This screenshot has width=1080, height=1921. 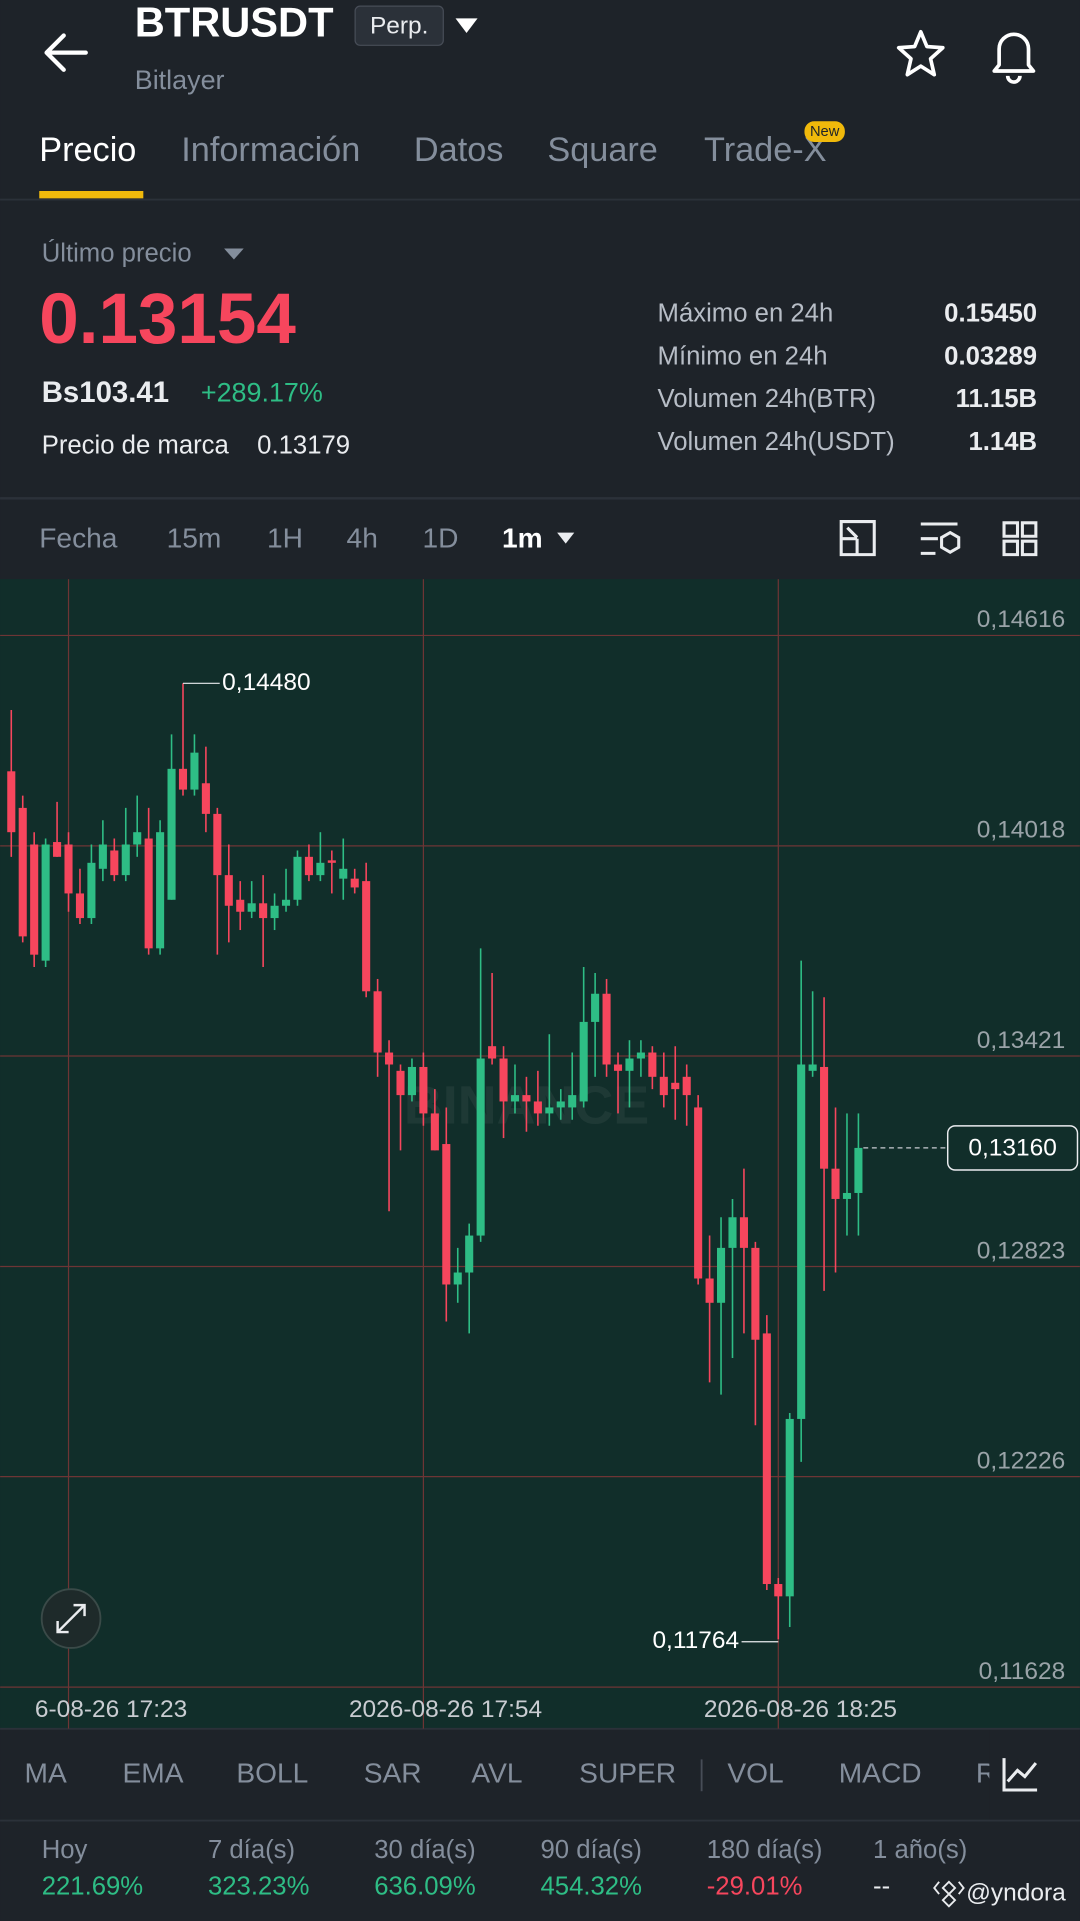 I want to click on return-value: 636.09%, so click(x=424, y=1887).